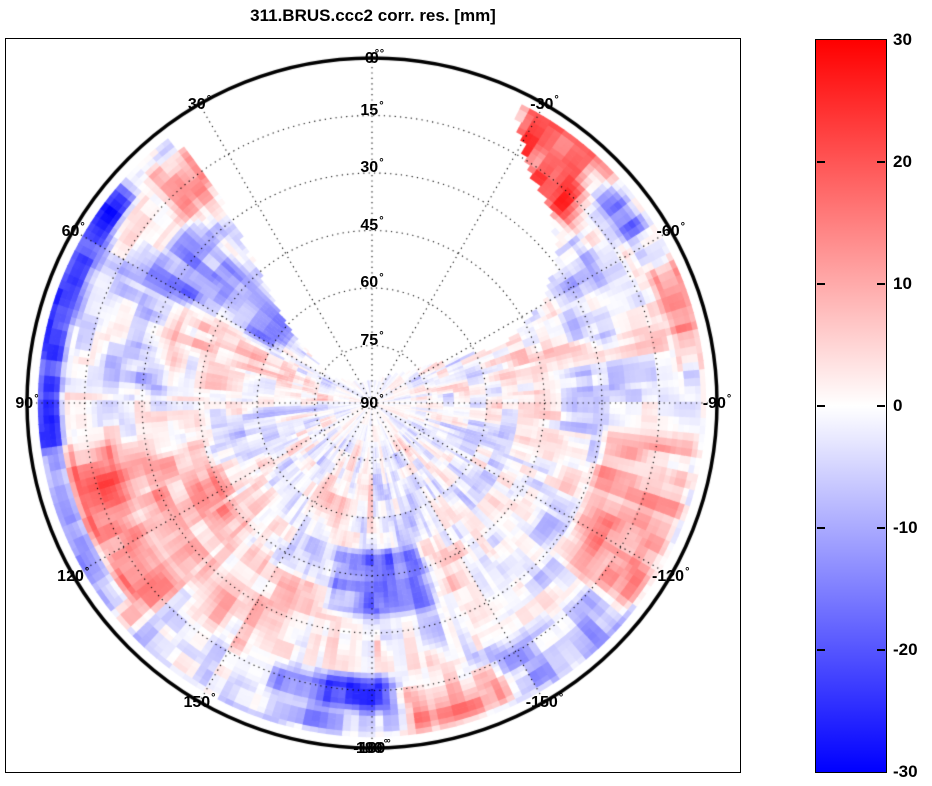 This screenshot has width=932, height=786. I want to click on elevation-ring-label: 90°, so click(371, 403).